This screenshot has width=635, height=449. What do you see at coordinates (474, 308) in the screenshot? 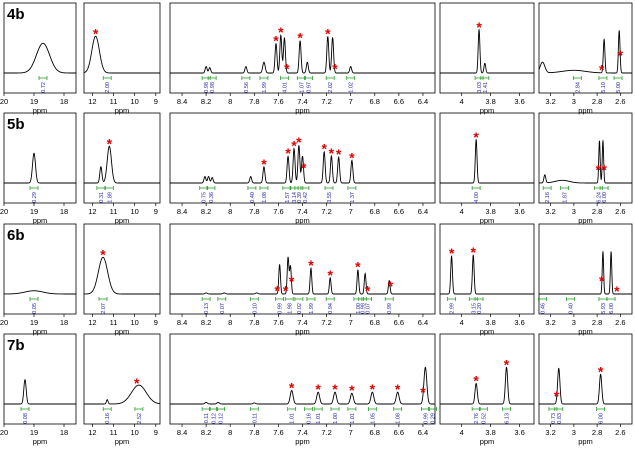
I see `integral-value: 3.15` at bounding box center [474, 308].